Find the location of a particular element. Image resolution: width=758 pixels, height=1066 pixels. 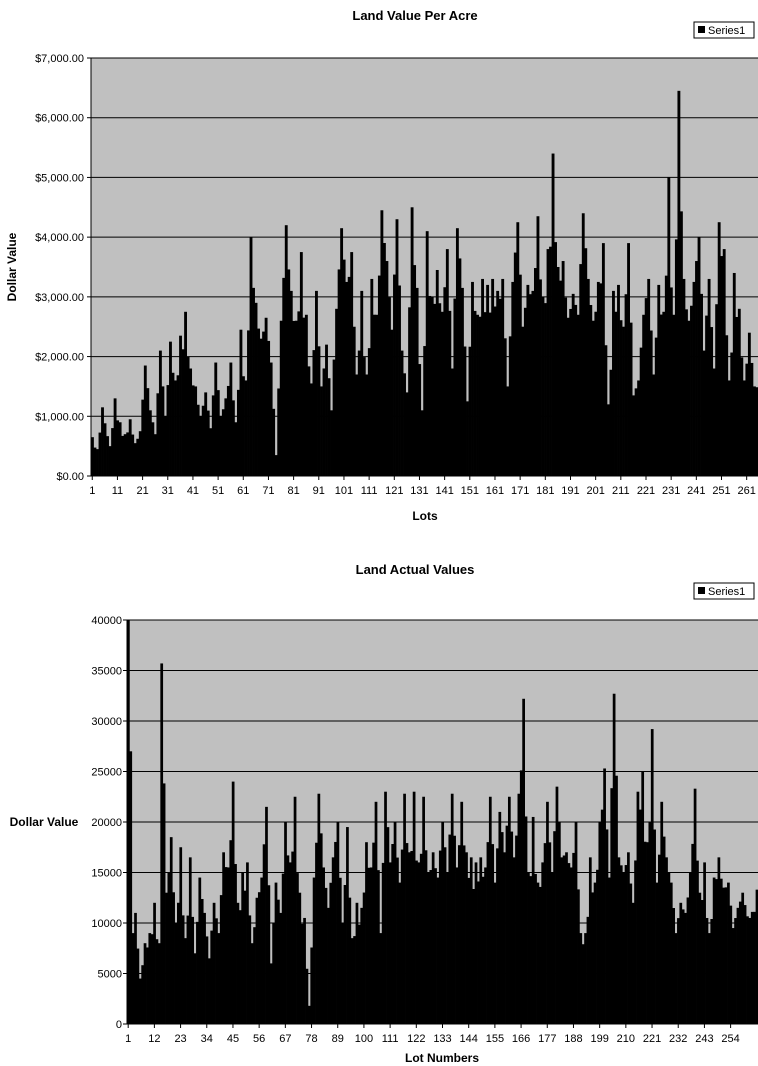

x-tick-label: 201 is located at coordinates (595, 491).